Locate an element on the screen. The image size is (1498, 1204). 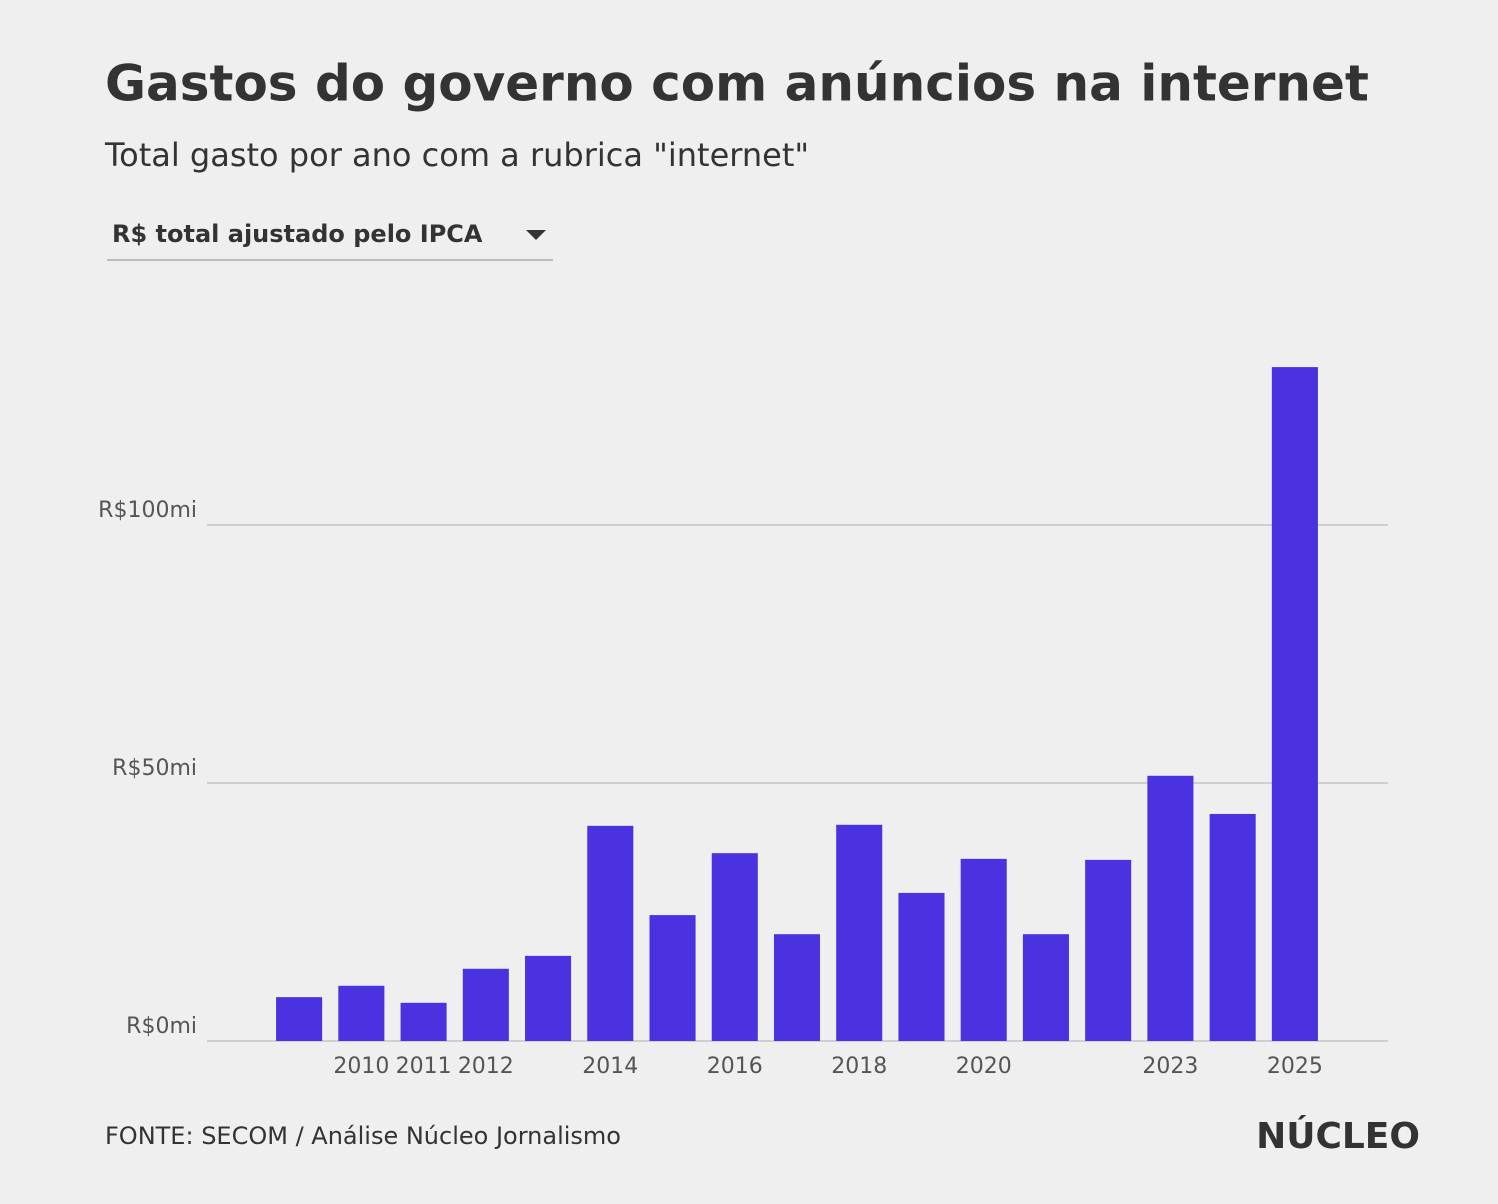
x-tick-label: 2025 is located at coordinates (1295, 1066).